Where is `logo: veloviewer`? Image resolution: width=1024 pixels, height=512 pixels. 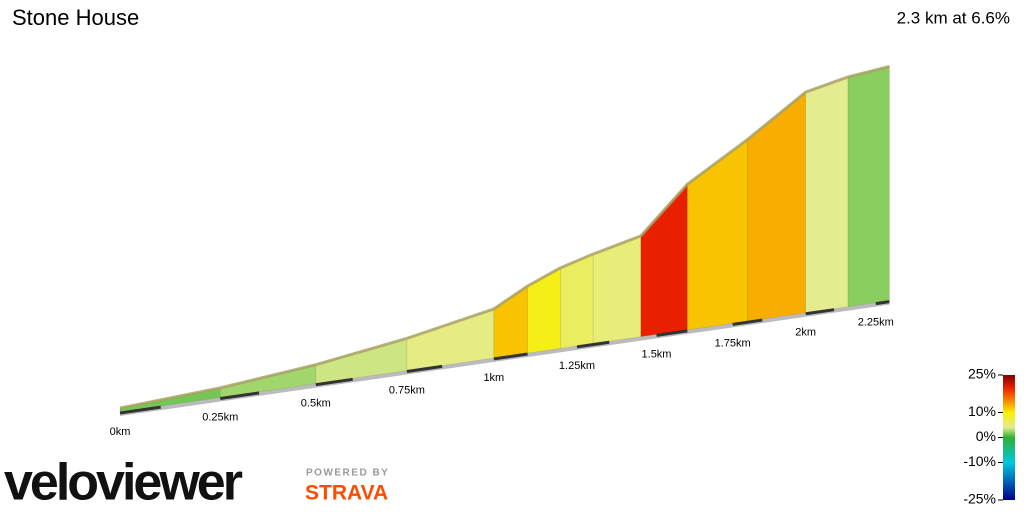
logo: veloviewer is located at coordinates (123, 483).